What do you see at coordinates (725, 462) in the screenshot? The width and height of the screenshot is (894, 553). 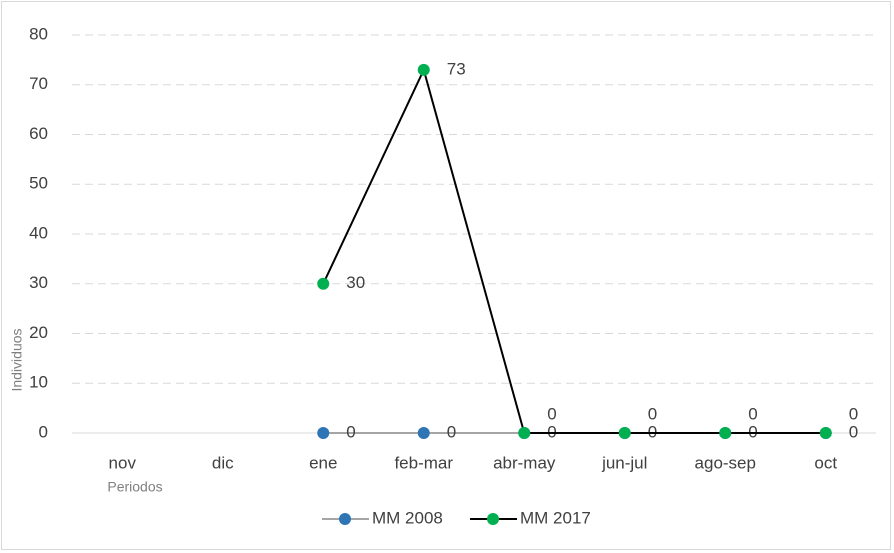 I see `x-tick-label: ago-sep` at bounding box center [725, 462].